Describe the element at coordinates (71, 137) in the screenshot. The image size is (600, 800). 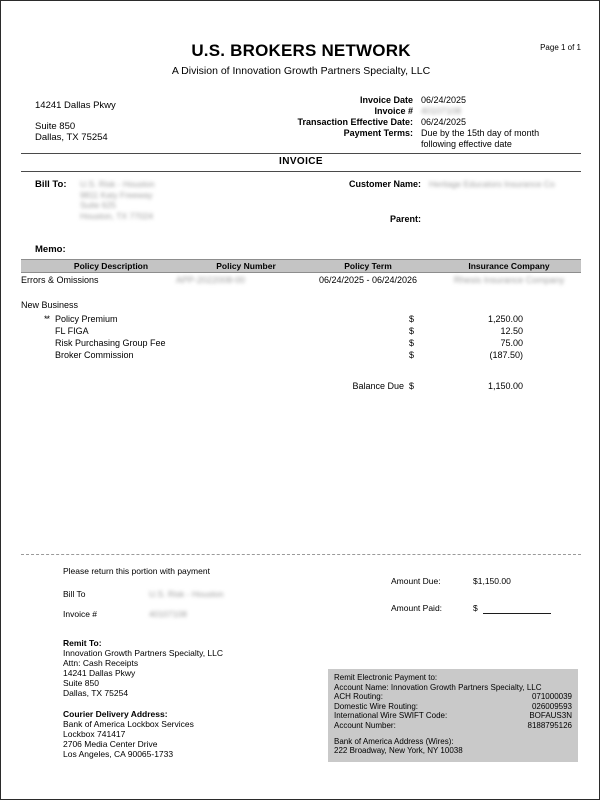
I see `sender-line3: Dallas, TX 75254` at that location.